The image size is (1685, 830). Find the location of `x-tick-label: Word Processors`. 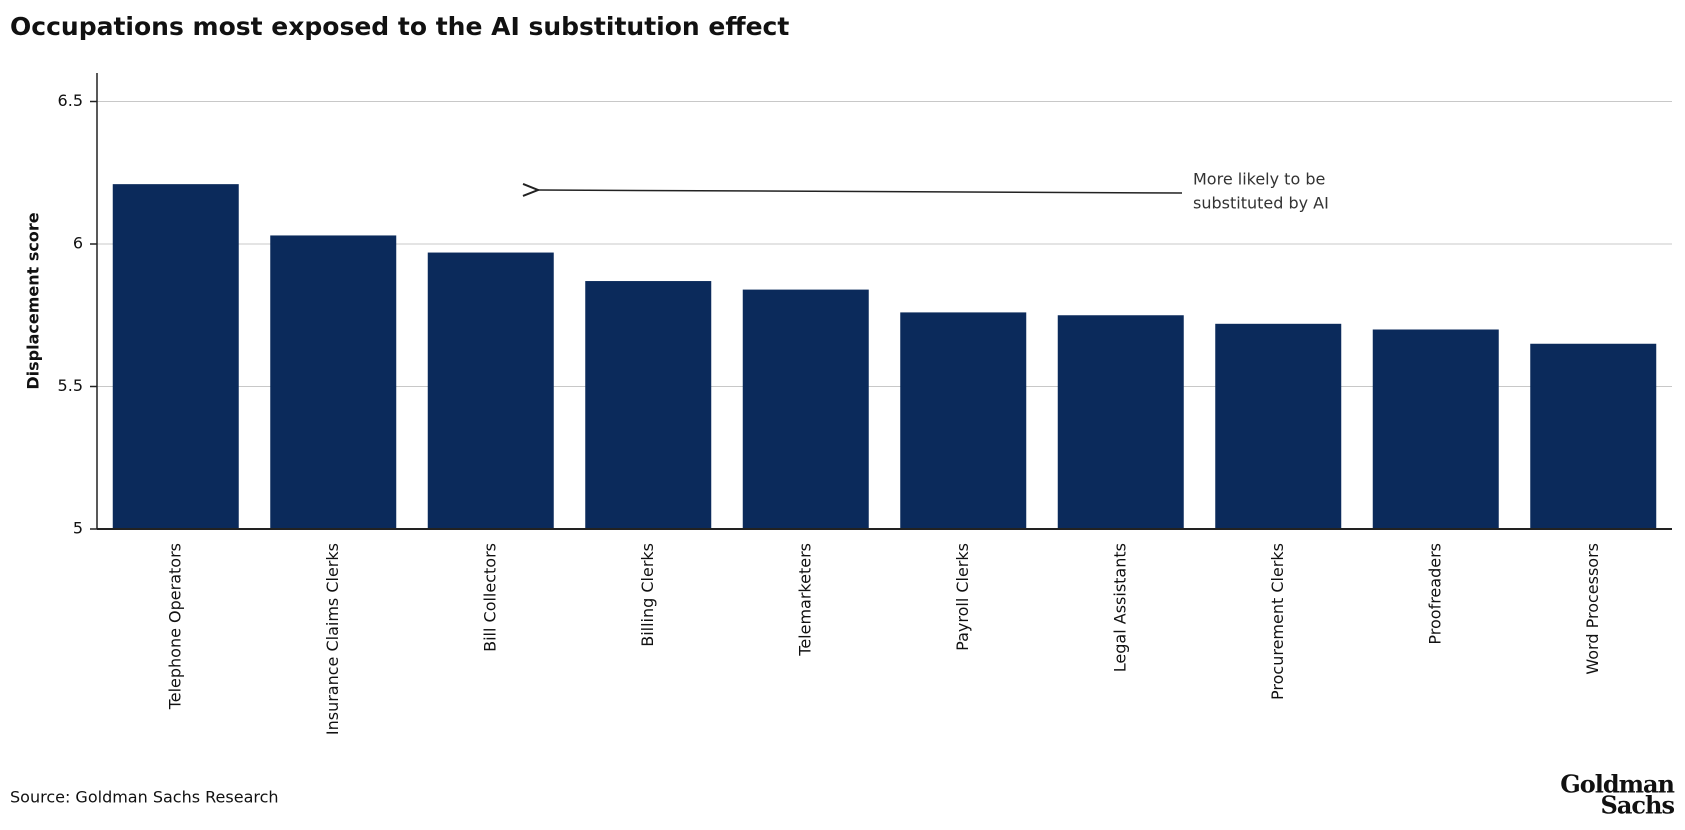

x-tick-label: Word Processors is located at coordinates (1592, 609).